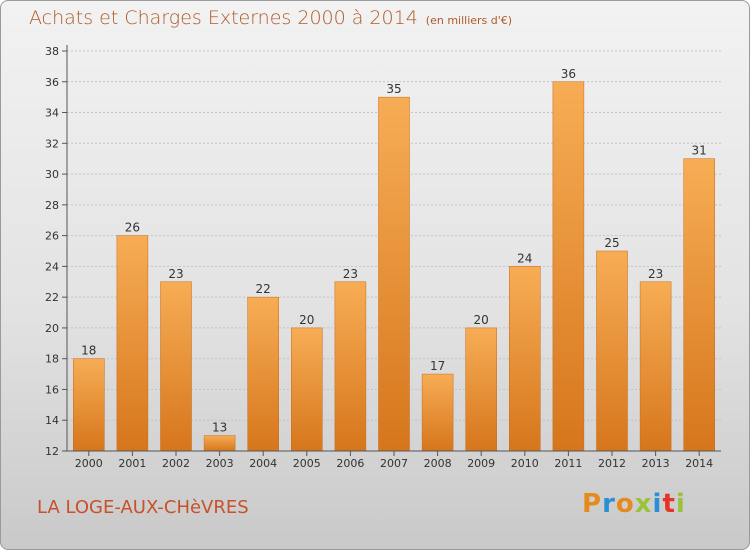 The image size is (750, 550). I want to click on x-tick-label: 2002, so click(176, 463).